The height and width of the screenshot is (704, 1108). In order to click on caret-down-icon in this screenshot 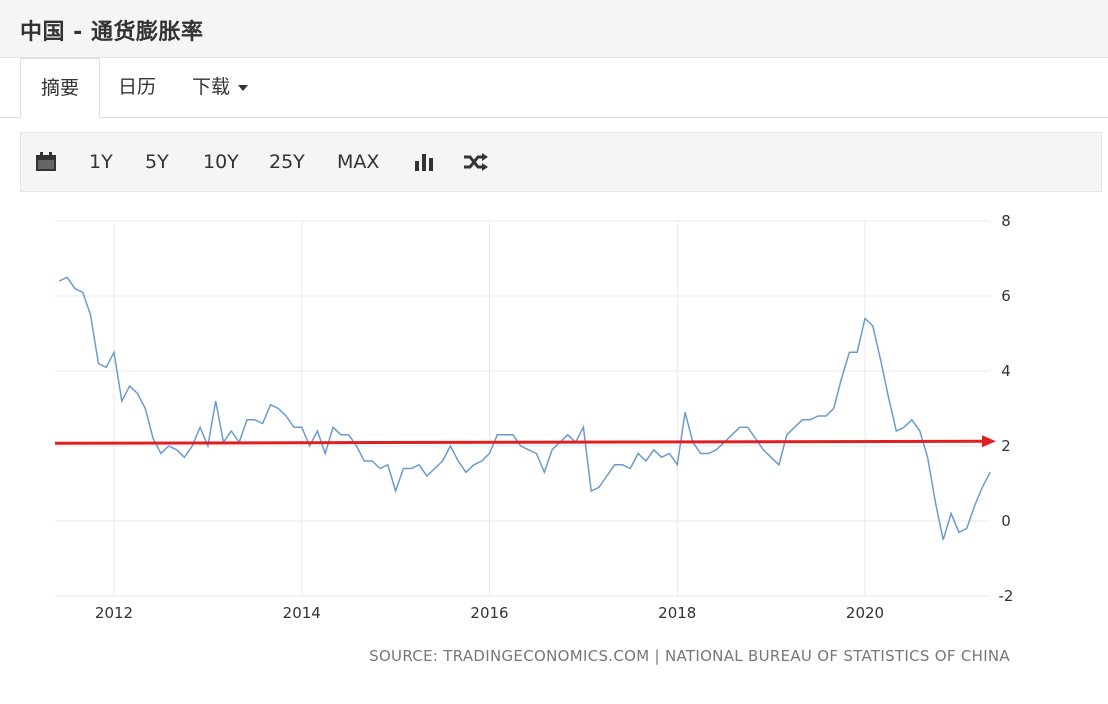, I will do `click(243, 87)`.